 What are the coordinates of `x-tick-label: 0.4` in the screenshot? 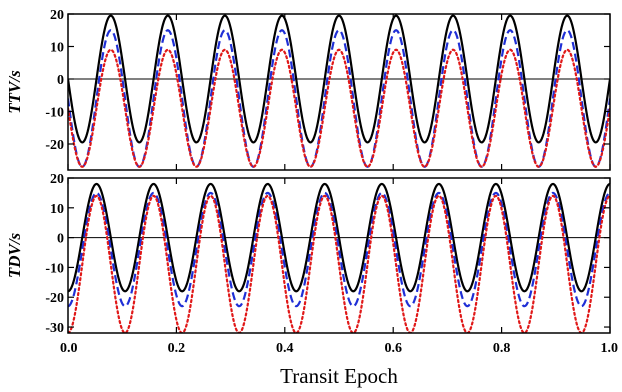 It's located at (285, 348).